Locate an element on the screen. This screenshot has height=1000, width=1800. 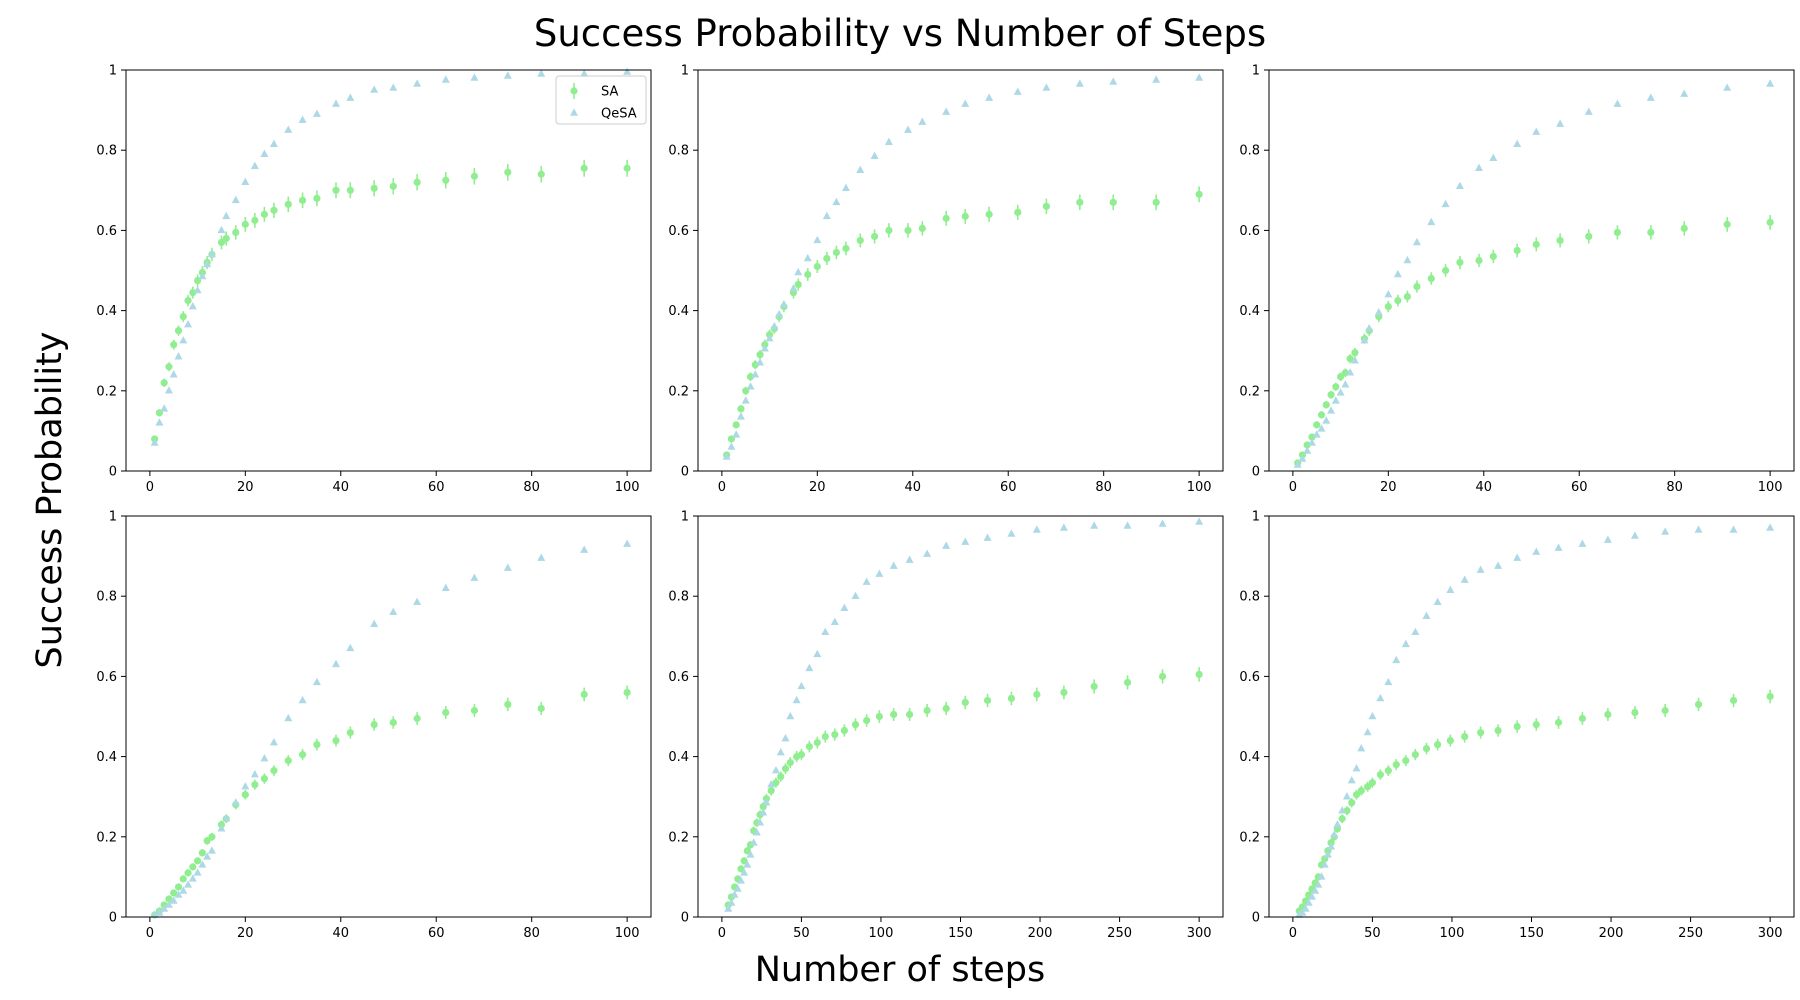
legend-box is located at coordinates (601, 100).